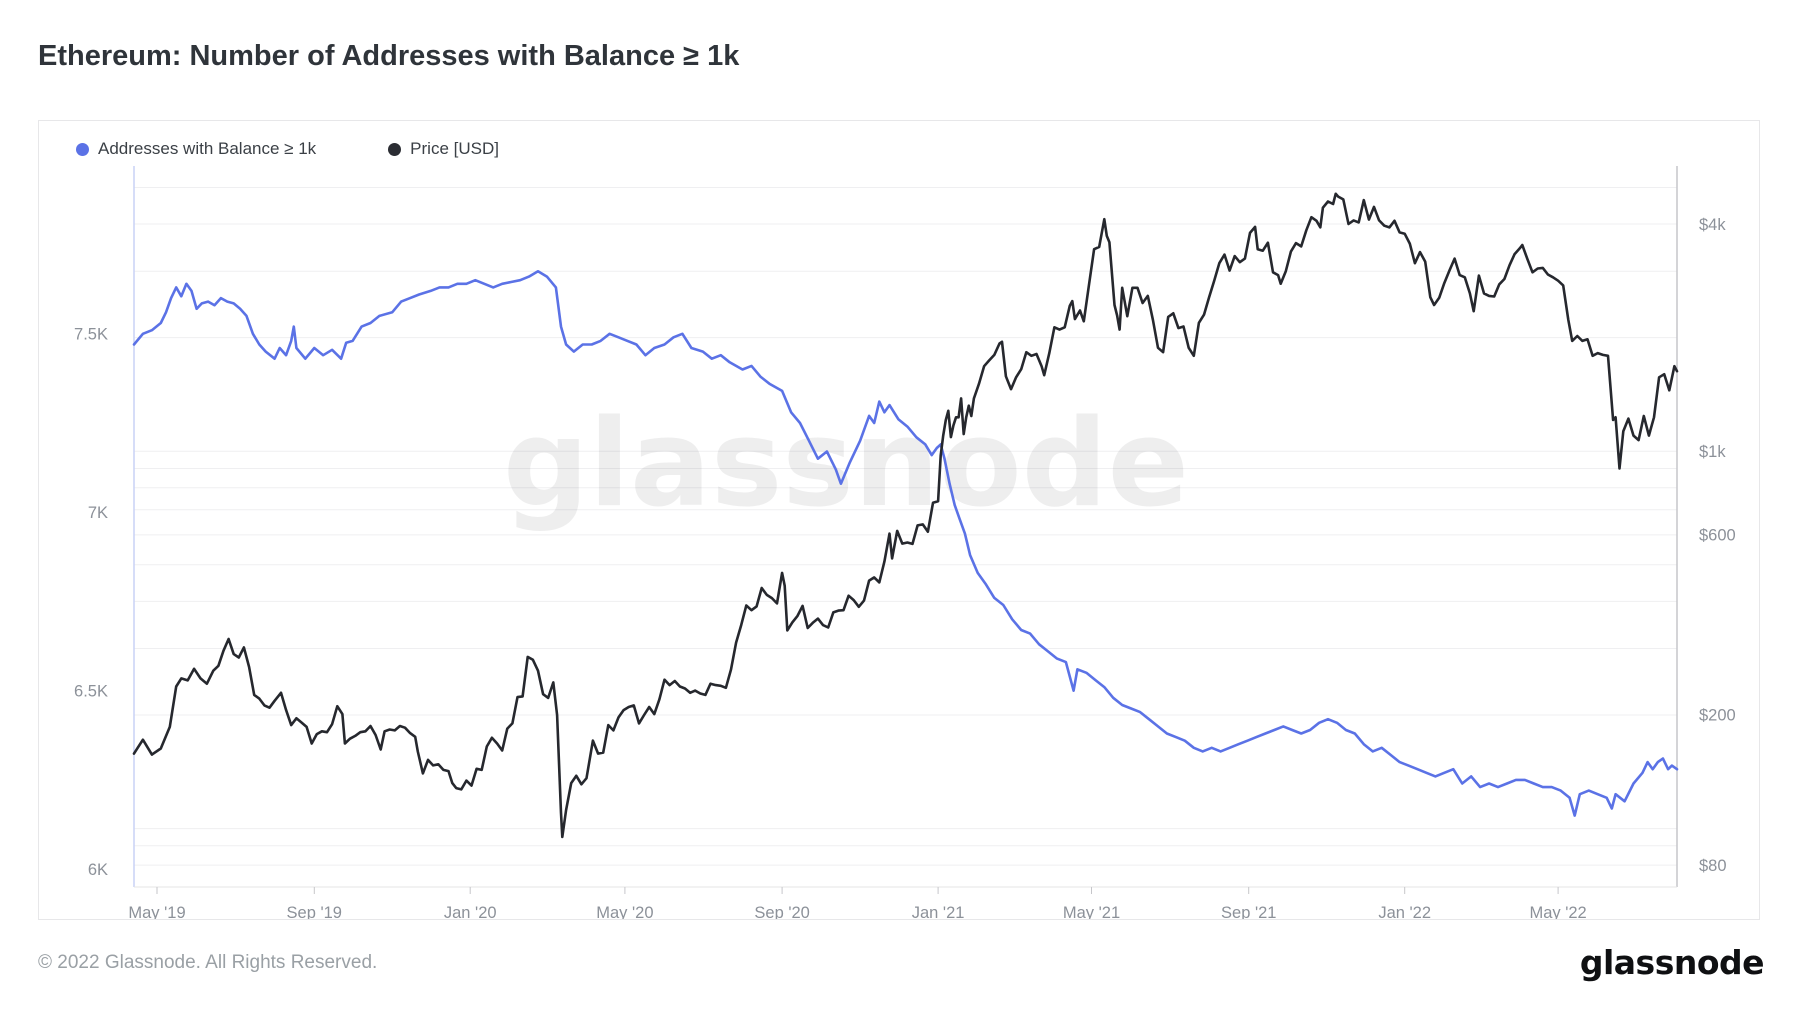  What do you see at coordinates (156, 911) in the screenshot?
I see `x-tick-label: May '19` at bounding box center [156, 911].